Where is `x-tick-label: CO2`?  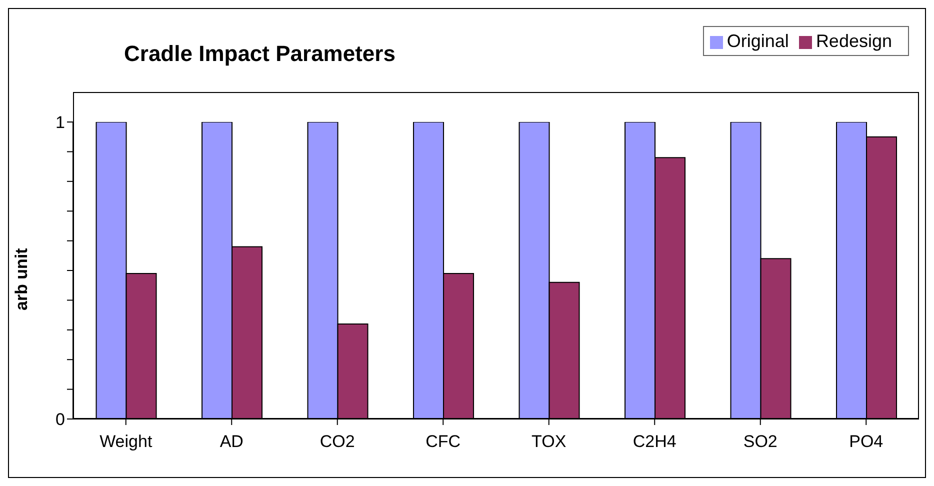 x-tick-label: CO2 is located at coordinates (337, 442).